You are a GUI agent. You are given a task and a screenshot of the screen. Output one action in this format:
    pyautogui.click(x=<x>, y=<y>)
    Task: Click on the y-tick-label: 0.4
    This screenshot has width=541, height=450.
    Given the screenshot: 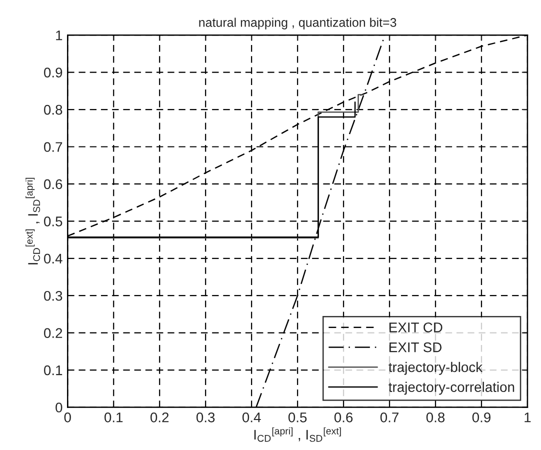 What is the action you would take?
    pyautogui.click(x=53, y=259)
    